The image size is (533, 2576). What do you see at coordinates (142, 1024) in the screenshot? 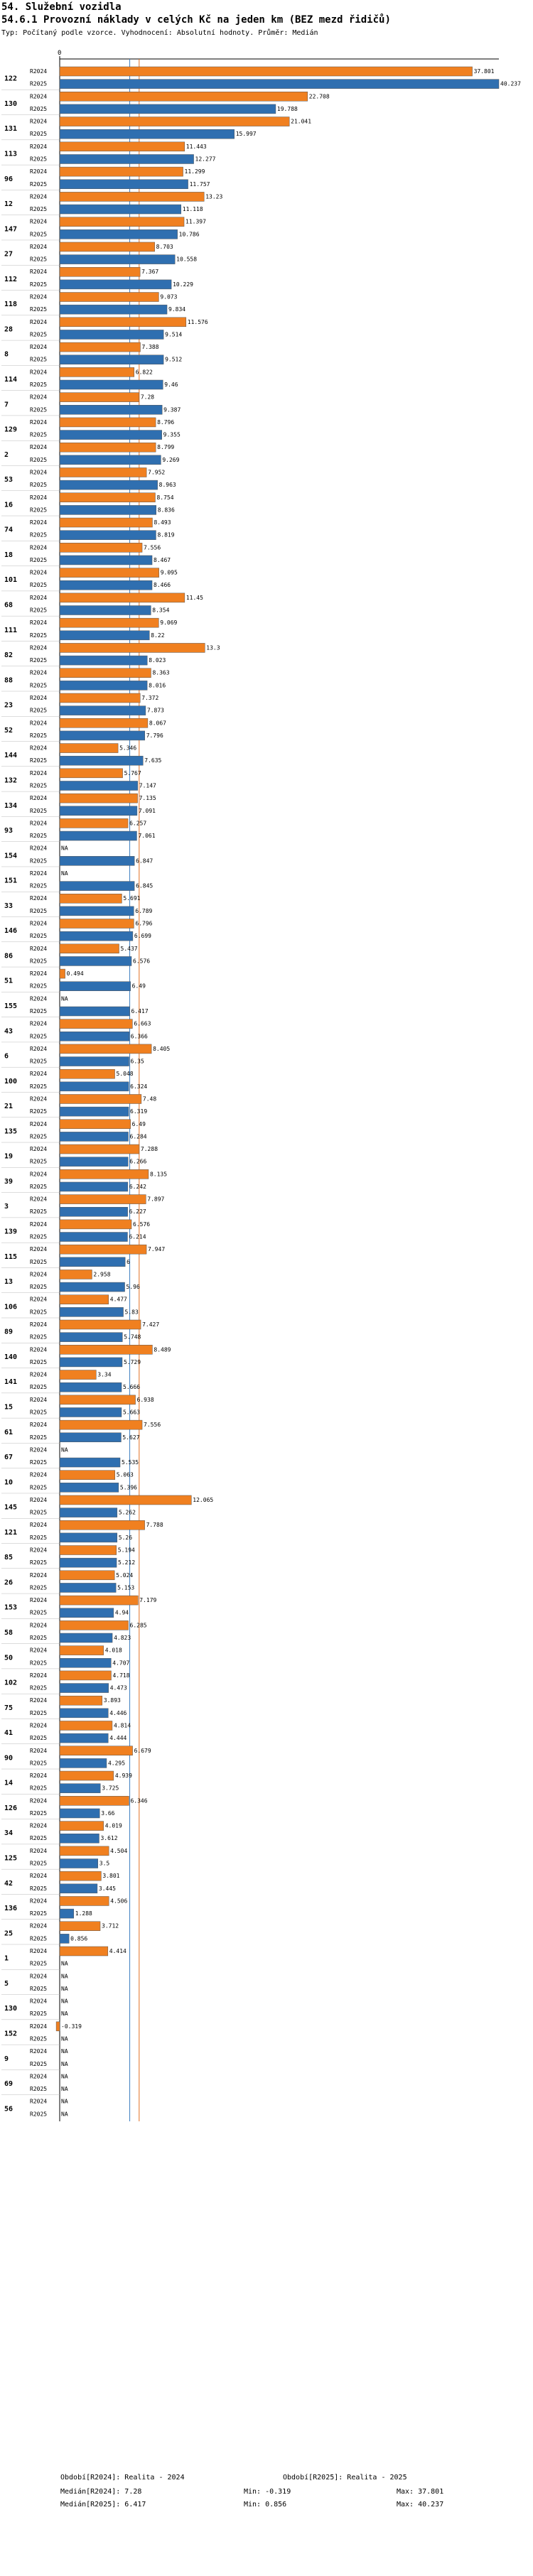
I see `data-label-2024: 6.663` at bounding box center [142, 1024].